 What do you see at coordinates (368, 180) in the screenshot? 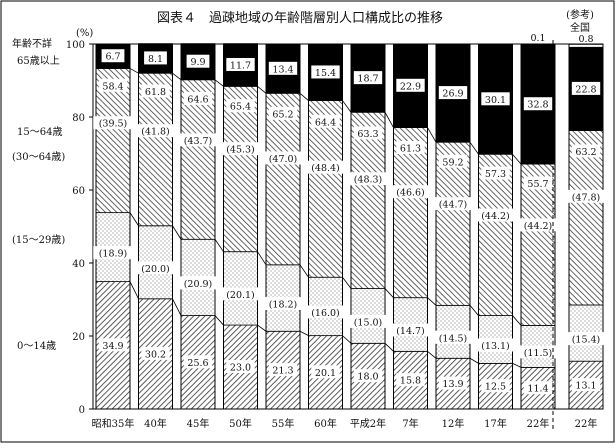
I see `data-label-30-64: (48.3)` at bounding box center [368, 180].